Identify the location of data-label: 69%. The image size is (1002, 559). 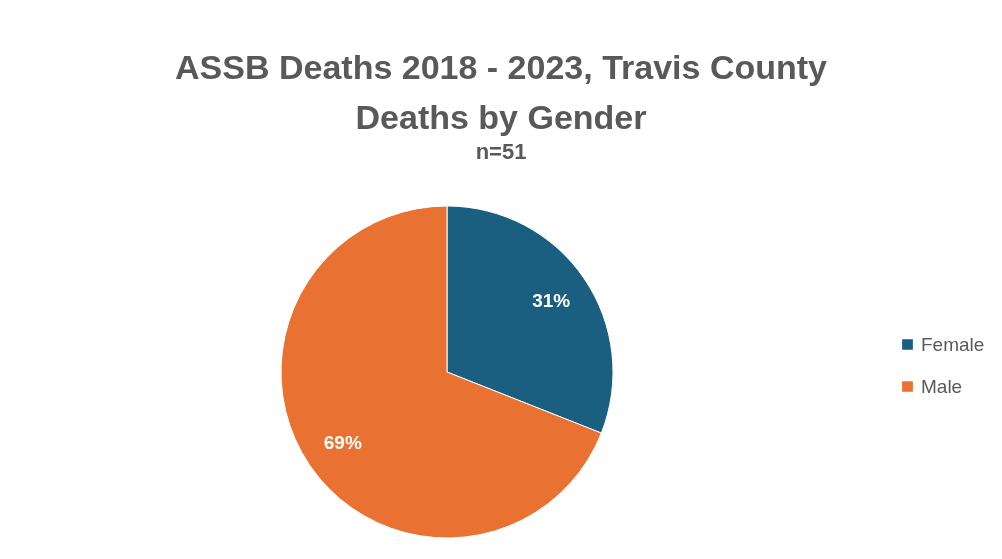
(342, 442).